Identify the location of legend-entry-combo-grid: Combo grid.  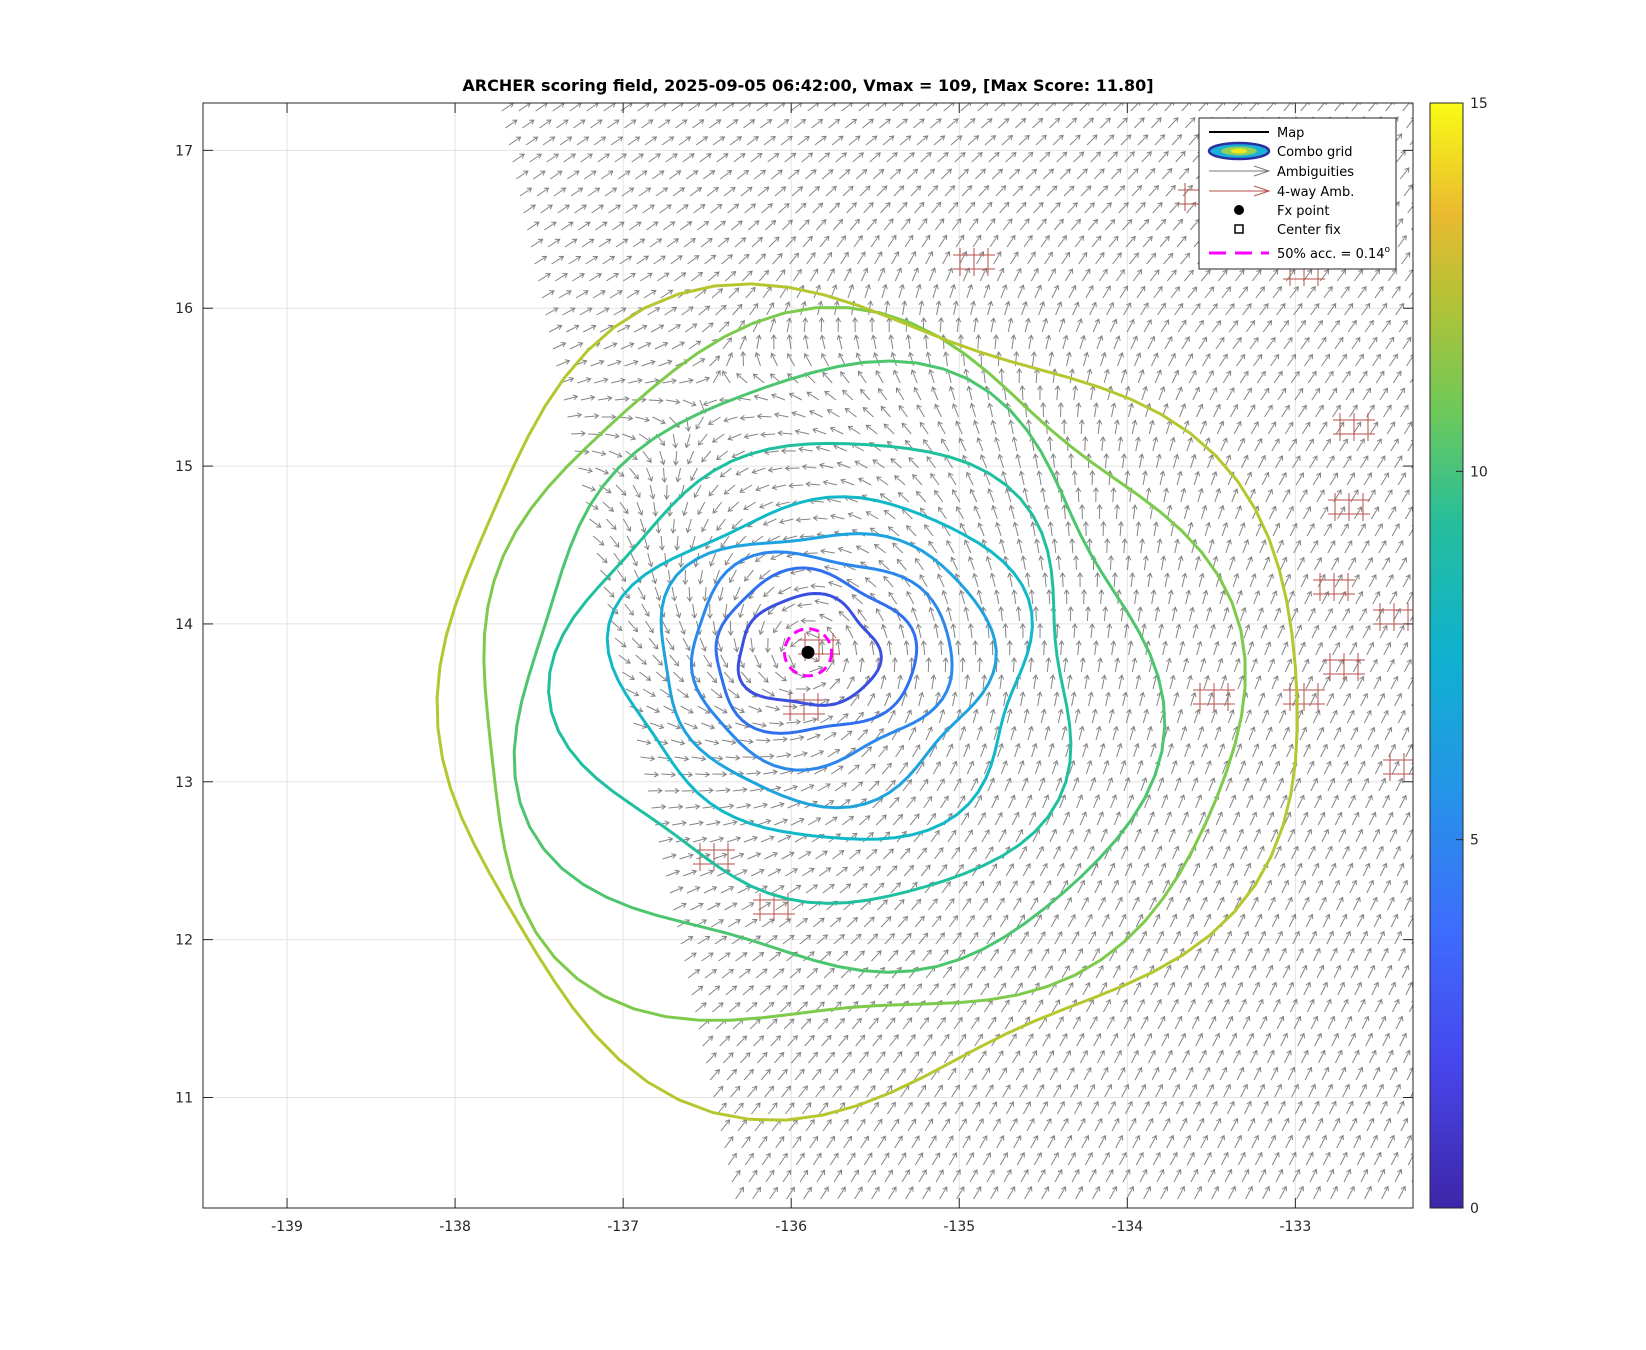
(1280, 151).